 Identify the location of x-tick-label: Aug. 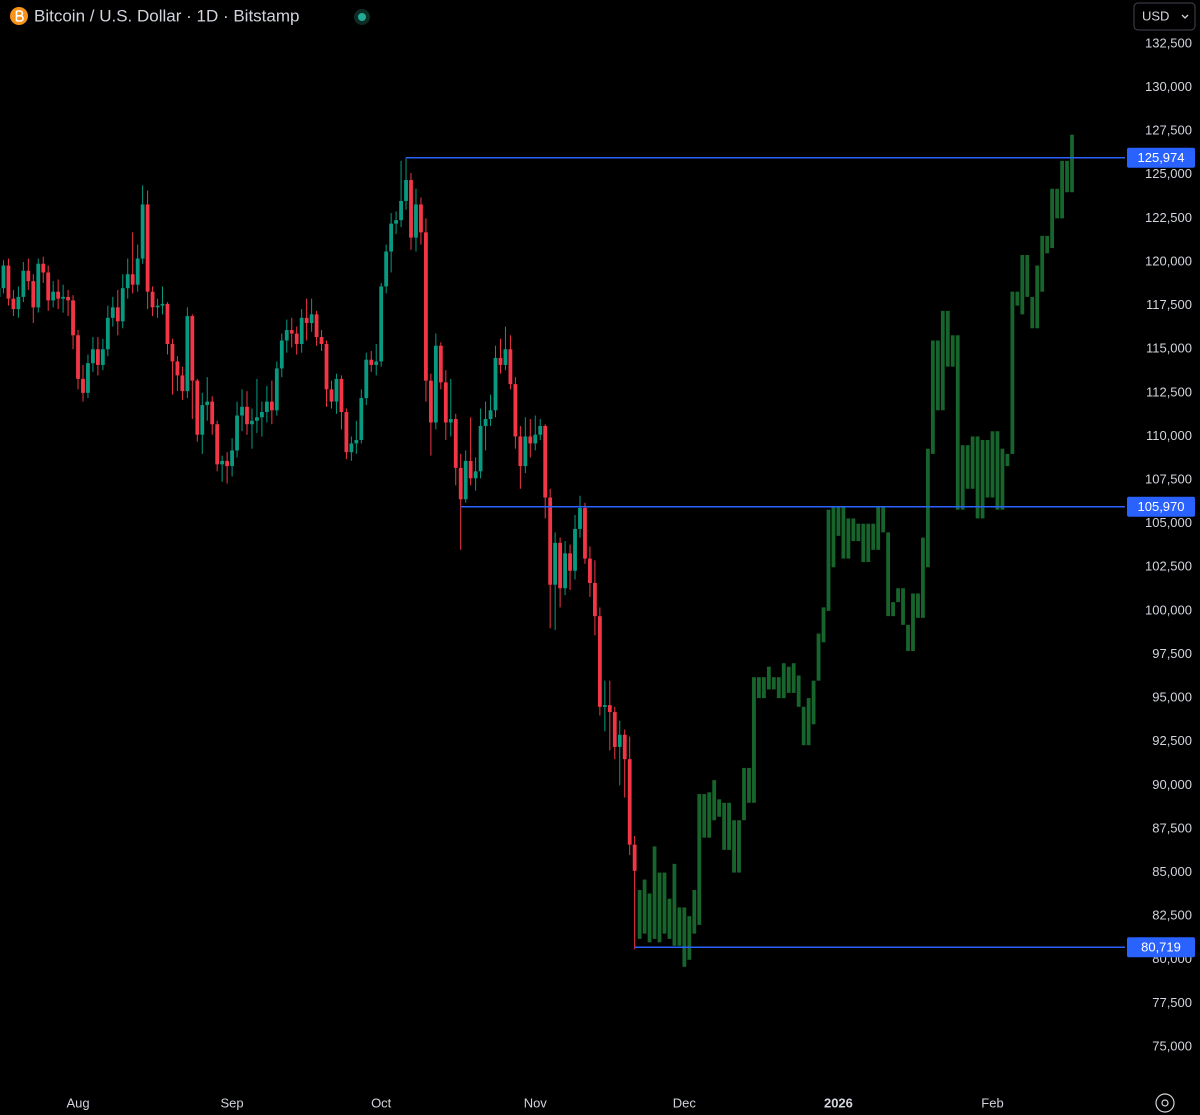
(77, 1102).